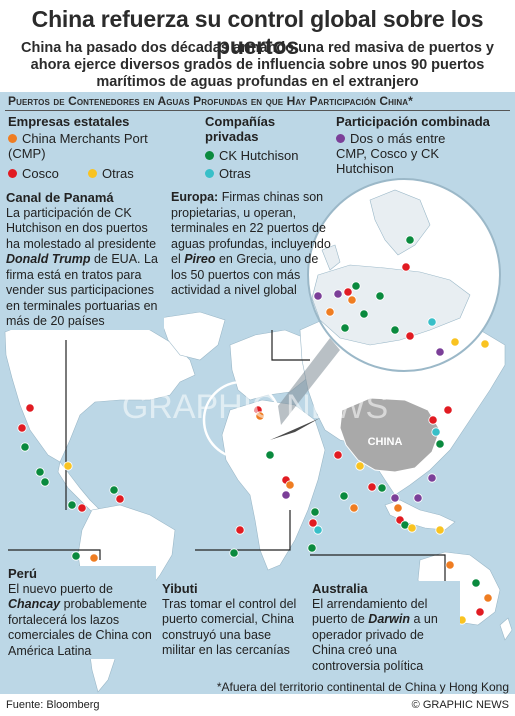 The width and height of the screenshot is (515, 716). I want to click on annotation-text: El nuevo puerto de, so click(60, 588).